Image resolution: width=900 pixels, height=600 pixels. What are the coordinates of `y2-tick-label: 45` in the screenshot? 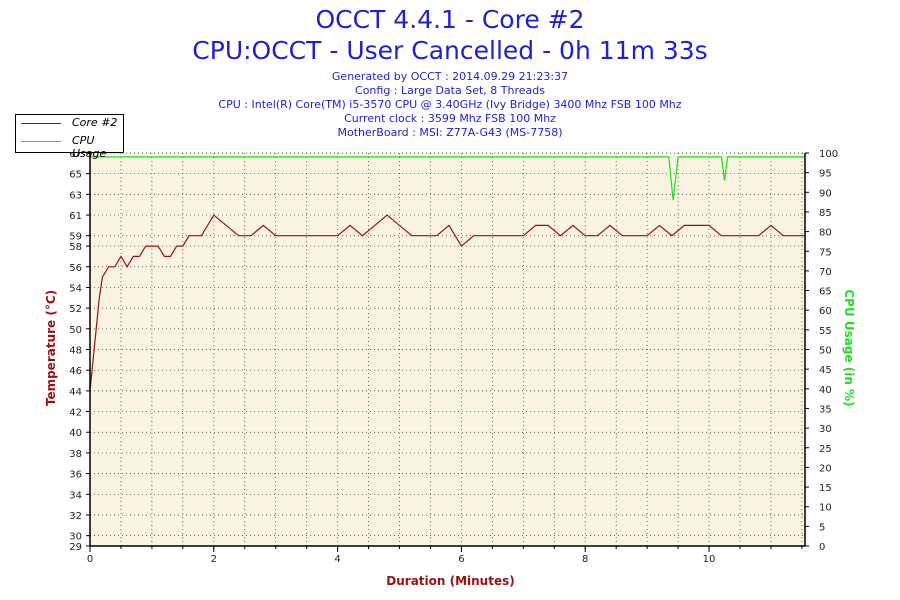 It's located at (825, 370).